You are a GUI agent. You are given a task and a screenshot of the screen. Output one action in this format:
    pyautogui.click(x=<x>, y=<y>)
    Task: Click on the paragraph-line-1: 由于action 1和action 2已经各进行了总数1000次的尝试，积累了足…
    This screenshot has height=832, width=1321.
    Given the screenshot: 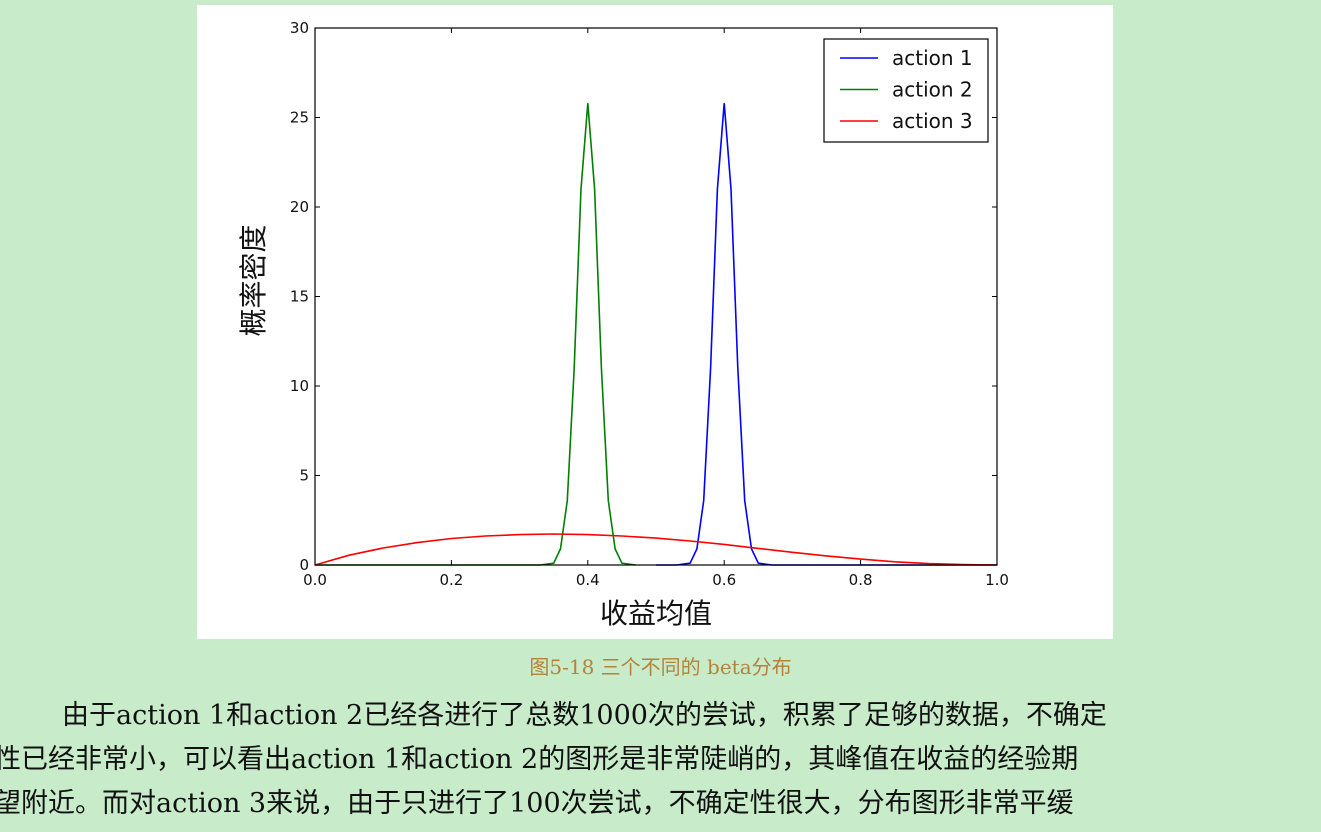 What is the action you would take?
    pyautogui.click(x=584, y=715)
    